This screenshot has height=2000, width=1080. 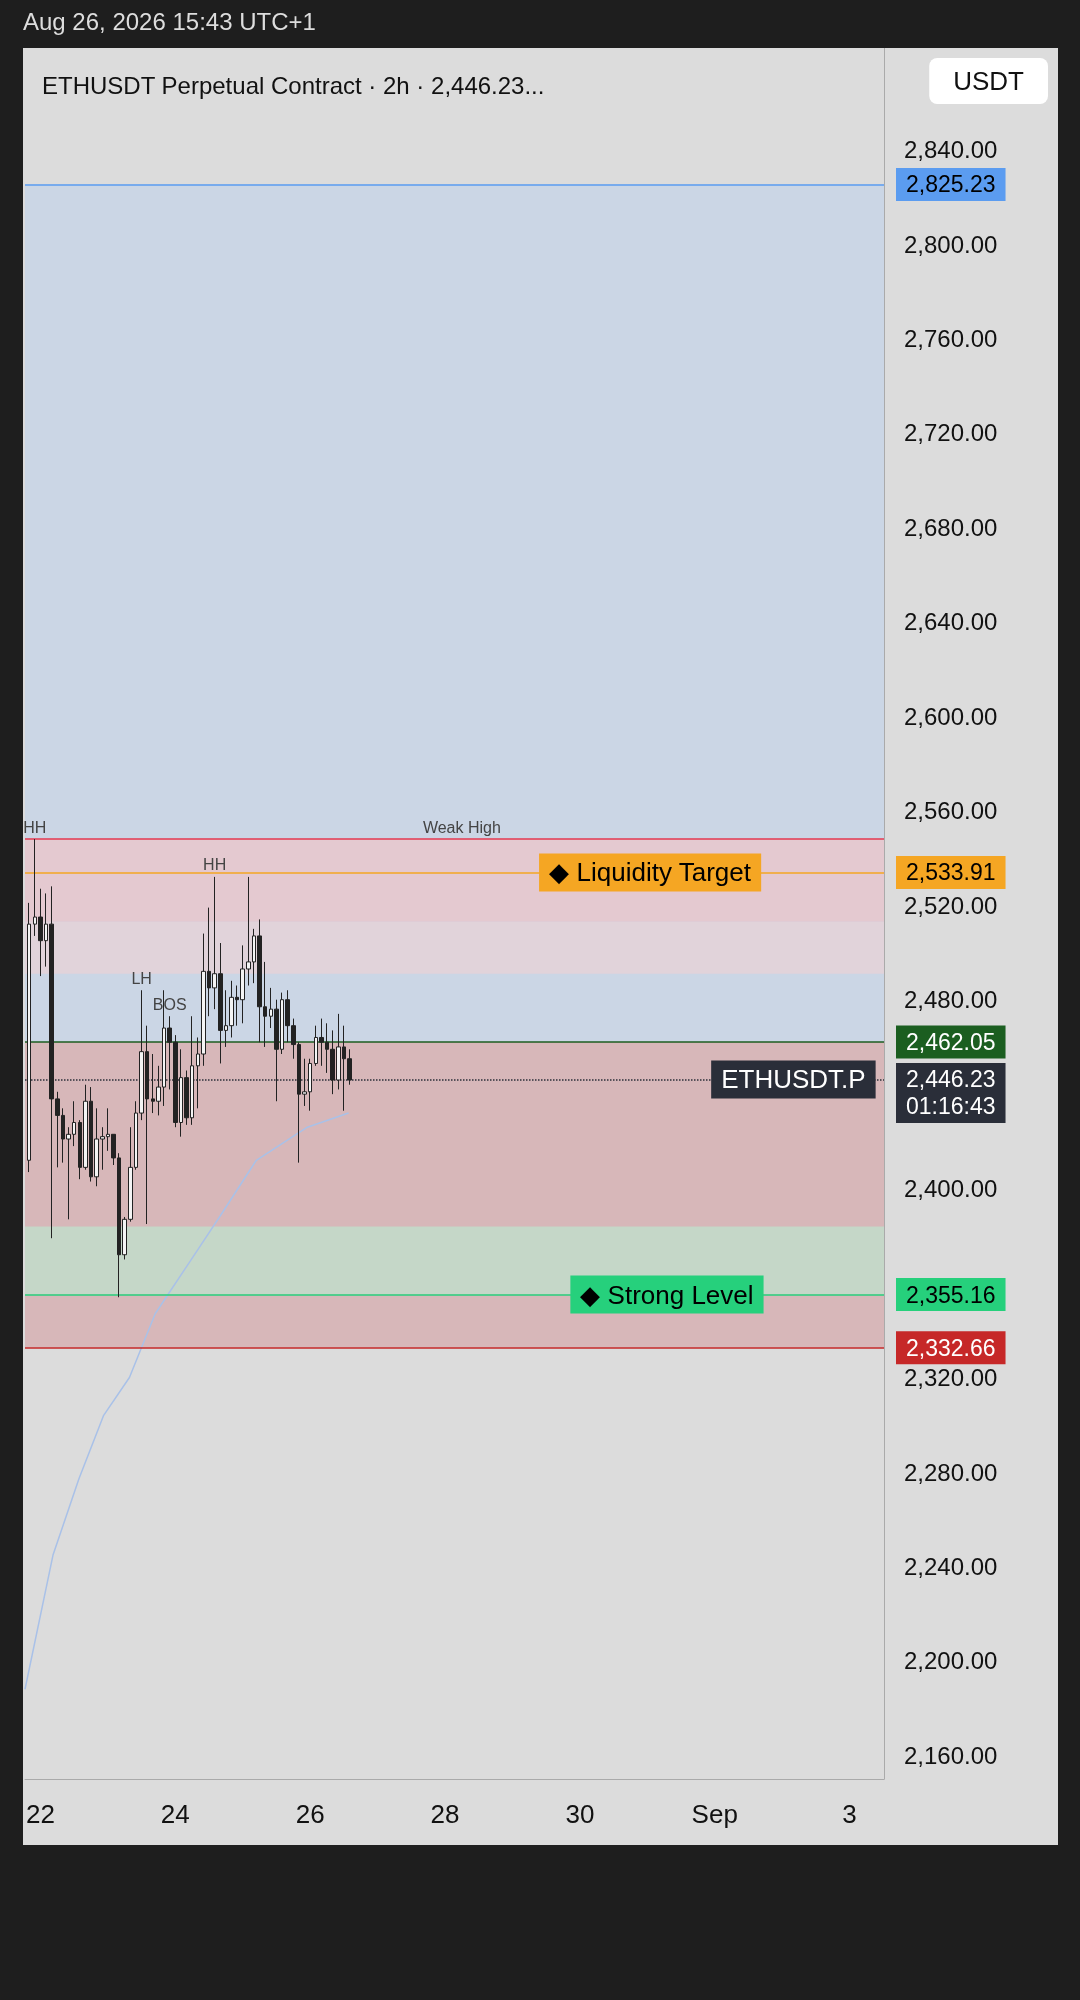 I want to click on y-axis-title: USDT, so click(x=989, y=81).